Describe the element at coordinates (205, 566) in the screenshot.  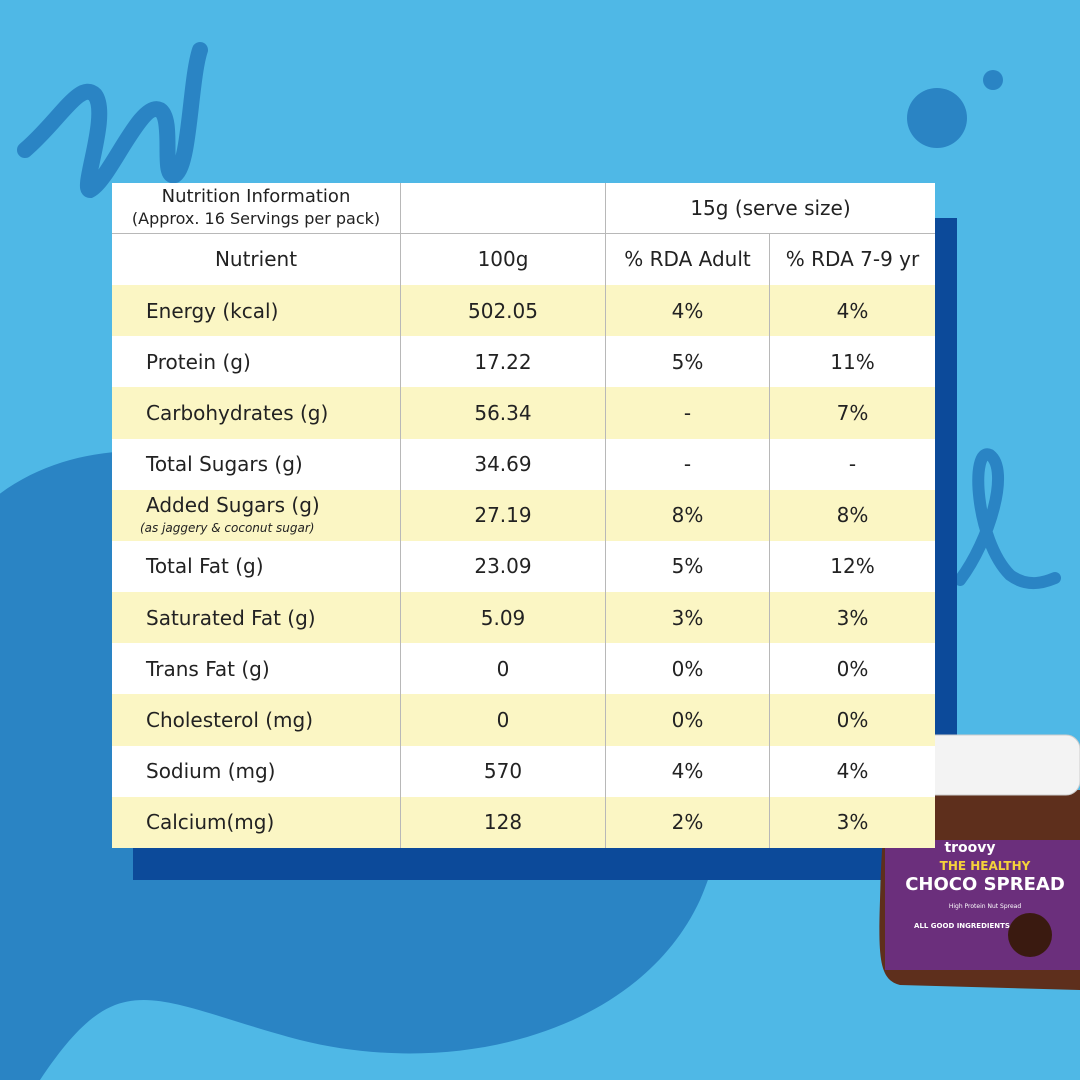
I see `nutrient-name: Total Fat (g)` at that location.